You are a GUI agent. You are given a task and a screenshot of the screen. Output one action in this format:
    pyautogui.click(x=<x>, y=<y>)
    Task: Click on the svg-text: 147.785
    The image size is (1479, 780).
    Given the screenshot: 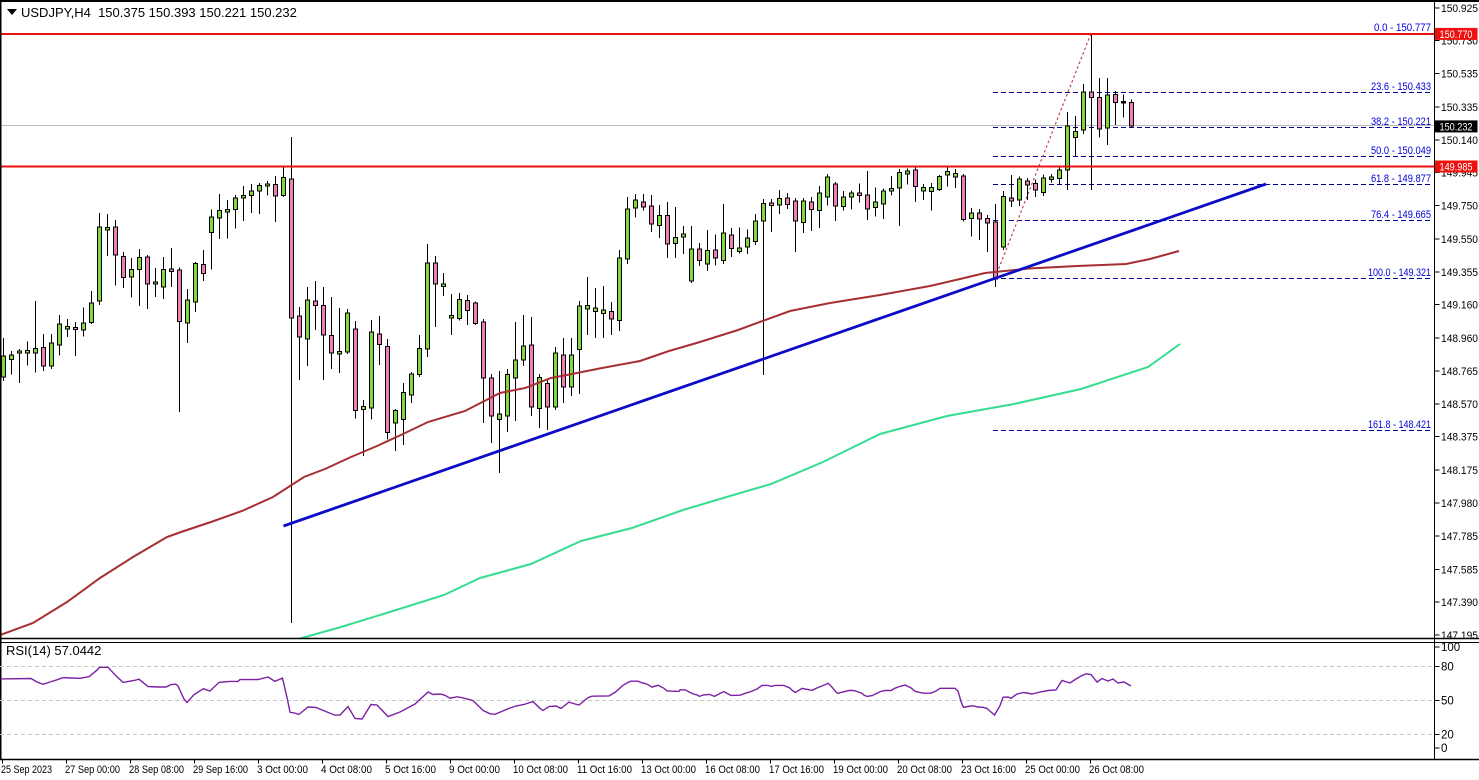 What is the action you would take?
    pyautogui.click(x=1459, y=537)
    